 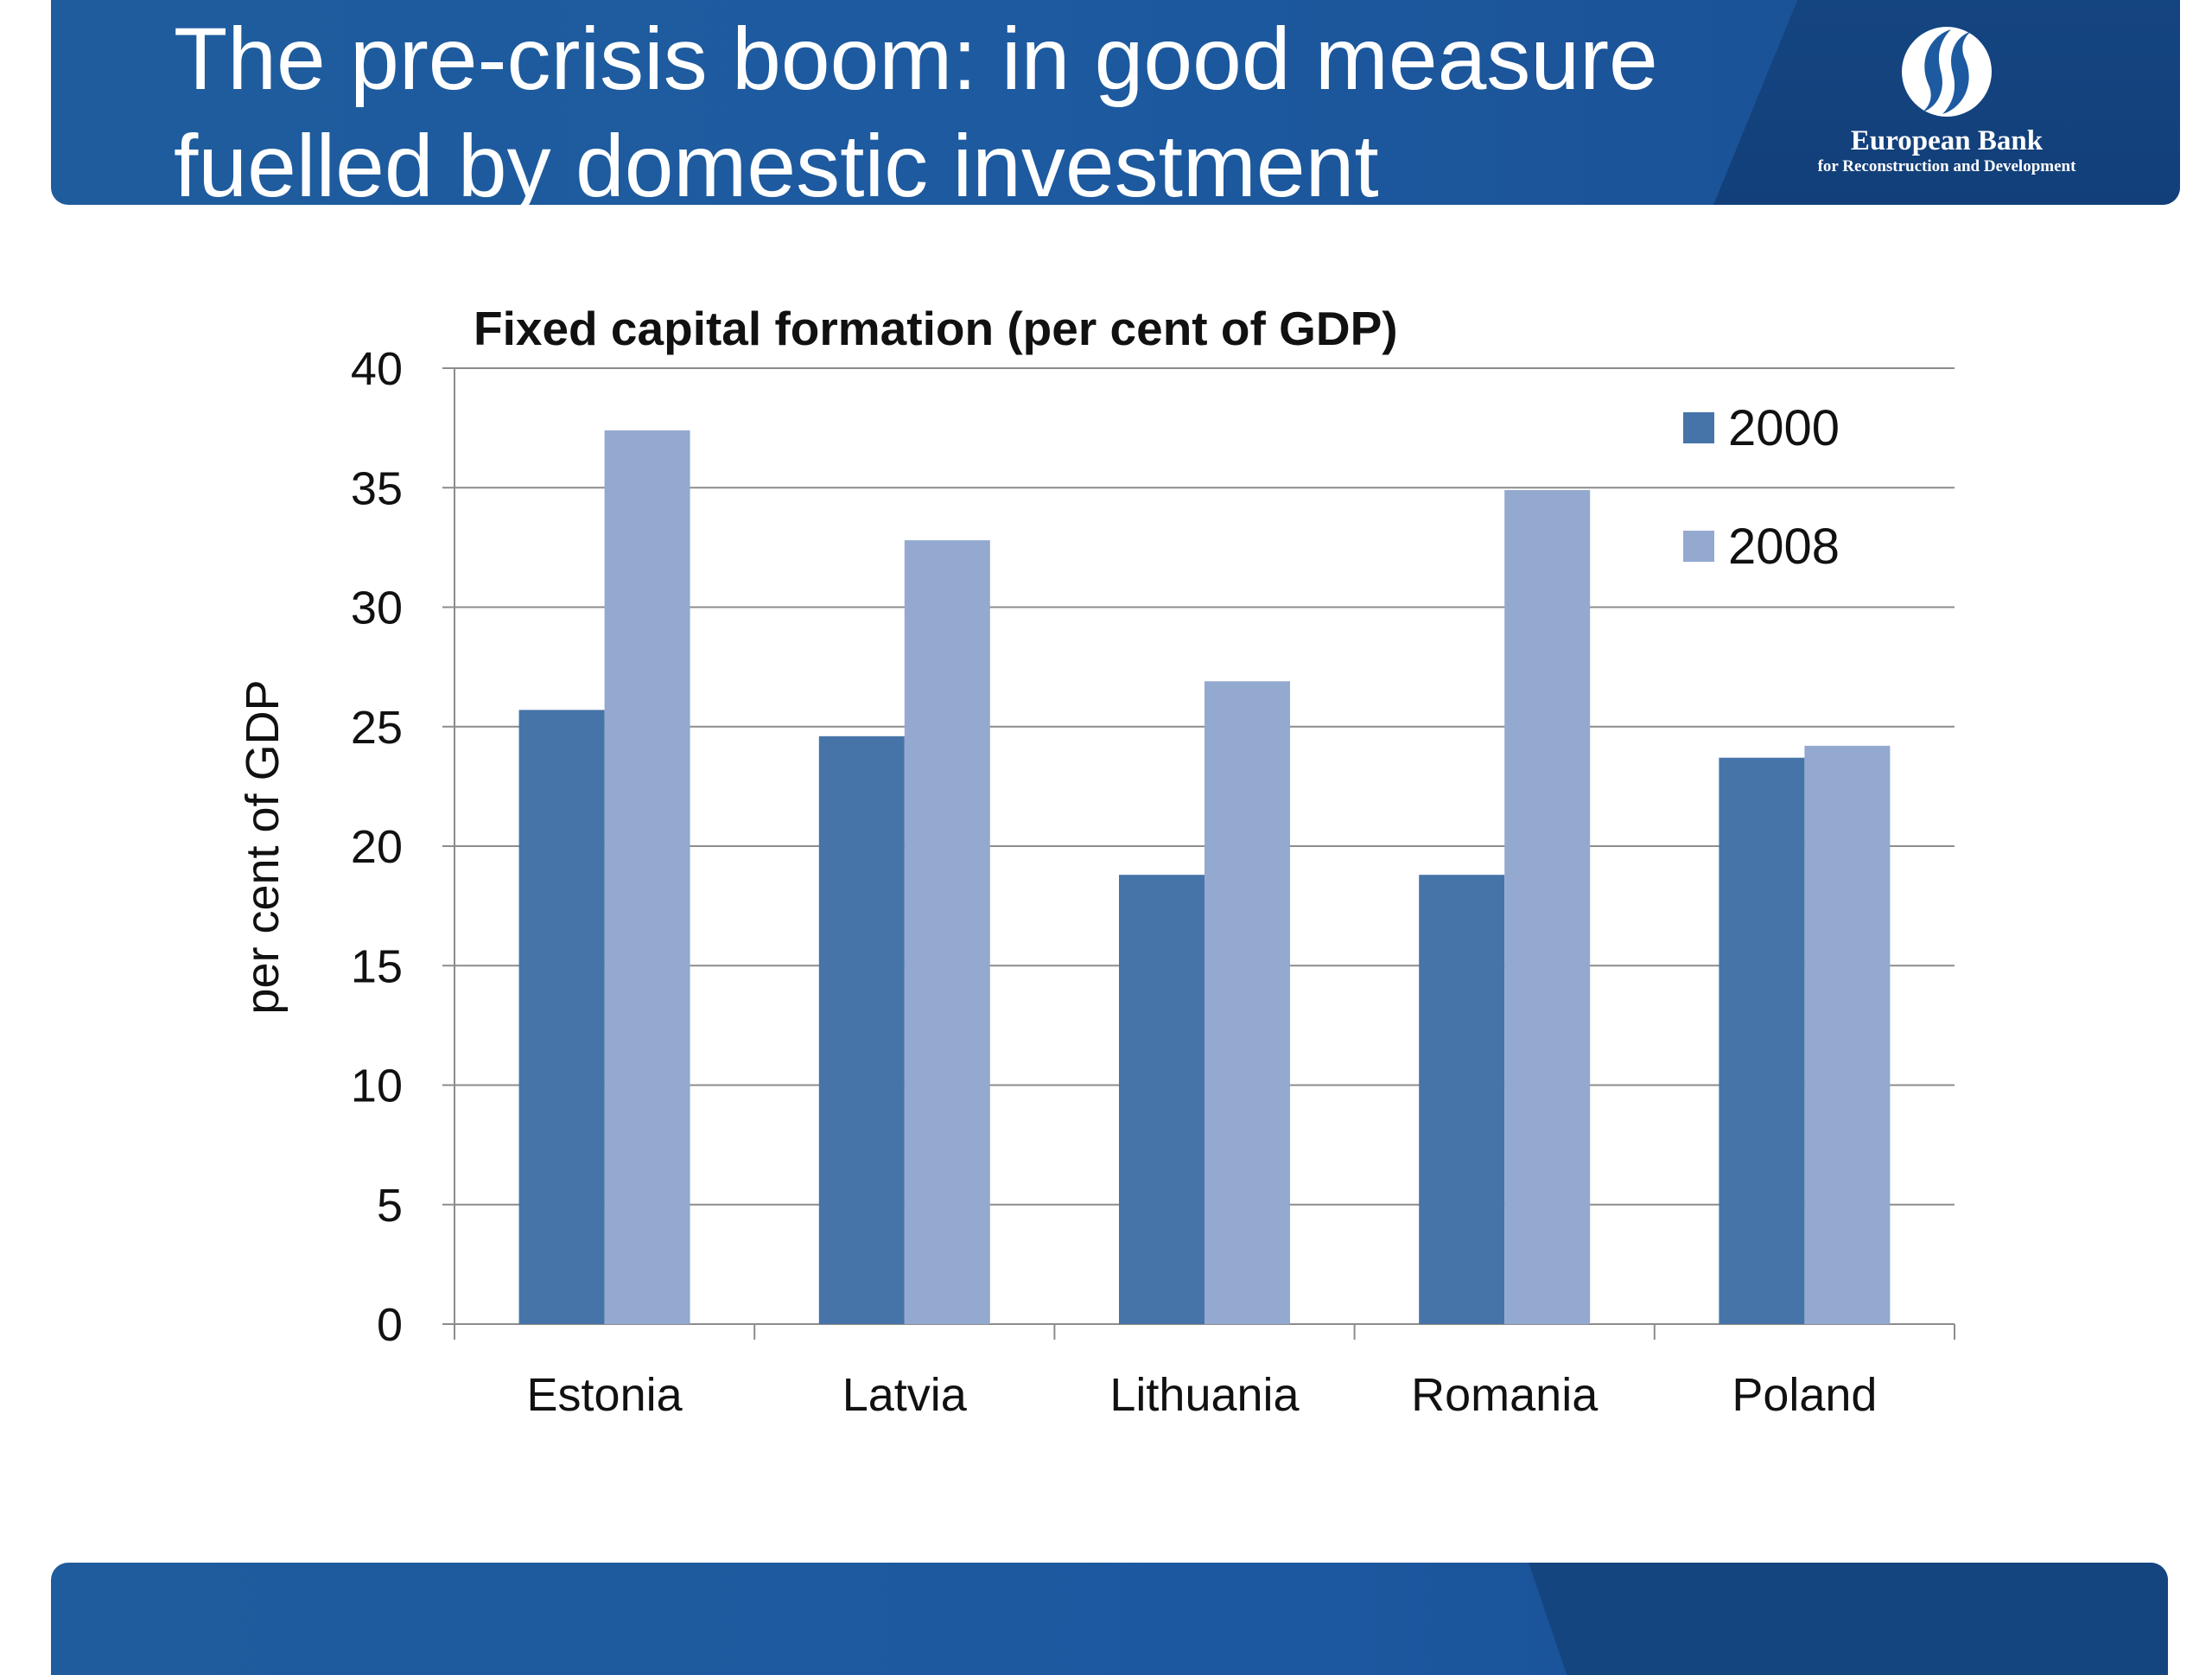 I want to click on x-tick-labels: Estonia Latvia Lithuania Romania Poland, so click(x=1202, y=1395).